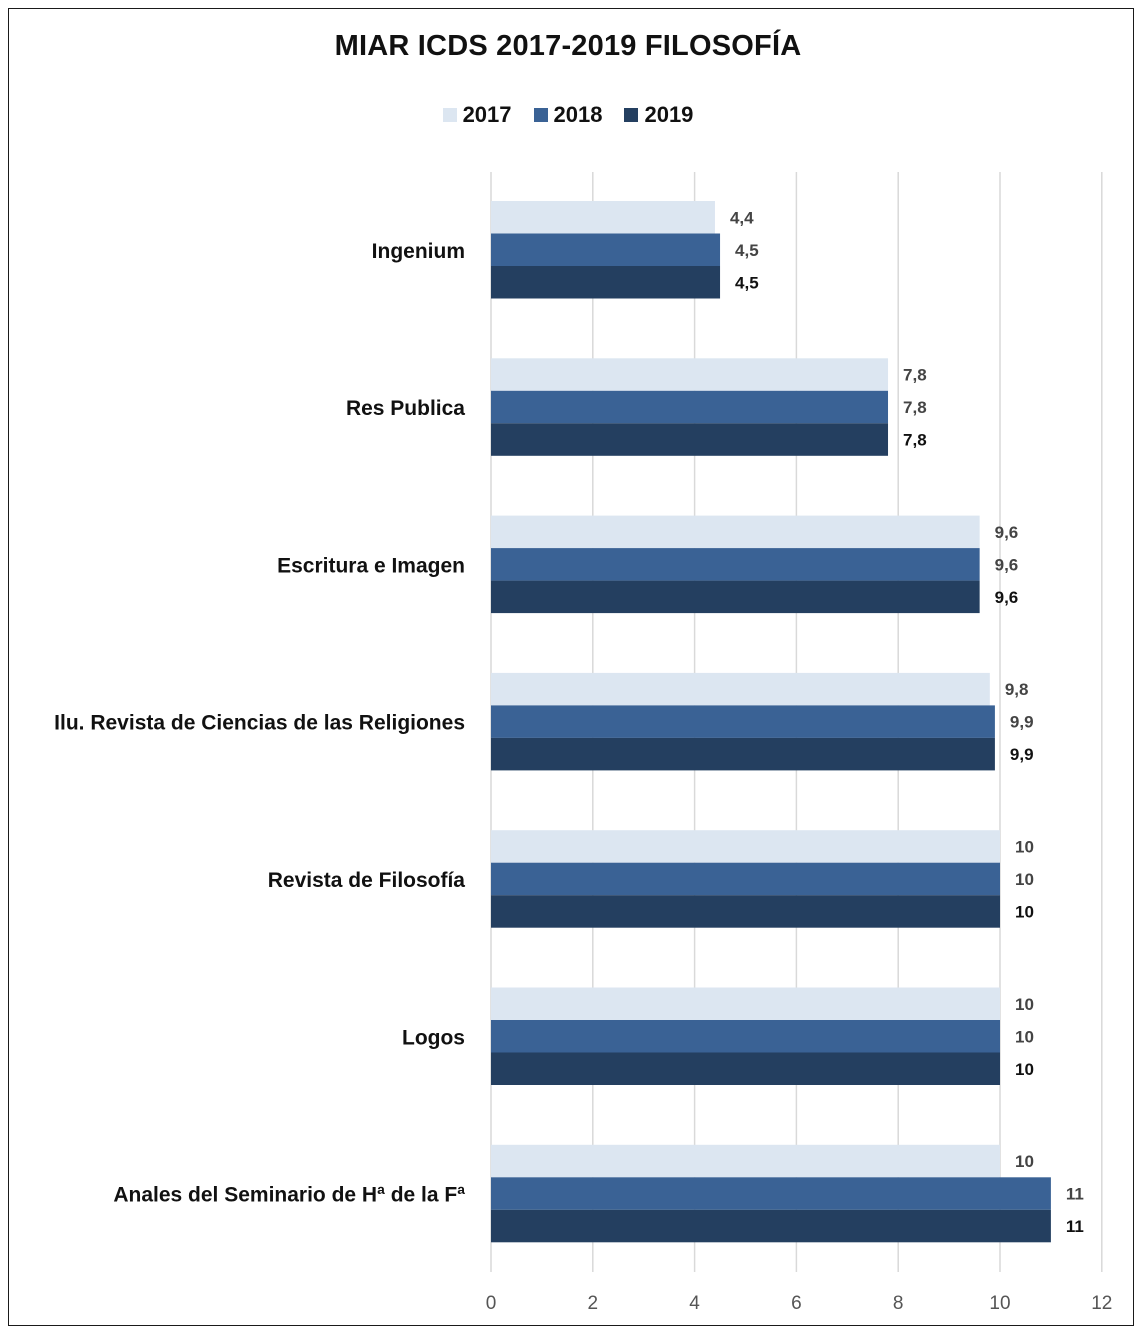 The image size is (1136, 1328). What do you see at coordinates (1101, 1303) in the screenshot?
I see `x-tick-label: 12` at bounding box center [1101, 1303].